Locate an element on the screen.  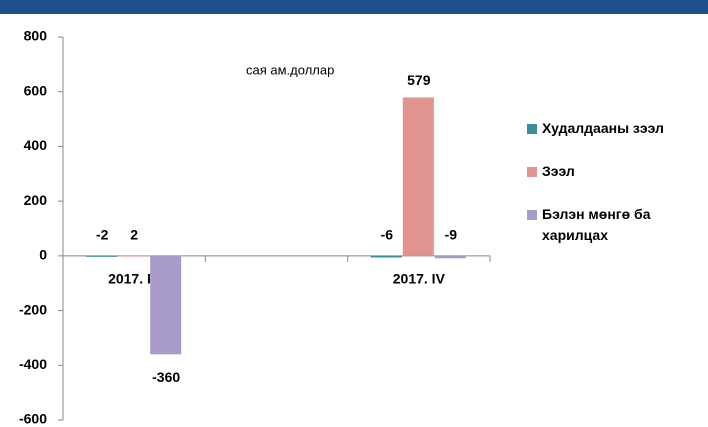
y-tick-label: -200 is located at coordinates (33, 309).